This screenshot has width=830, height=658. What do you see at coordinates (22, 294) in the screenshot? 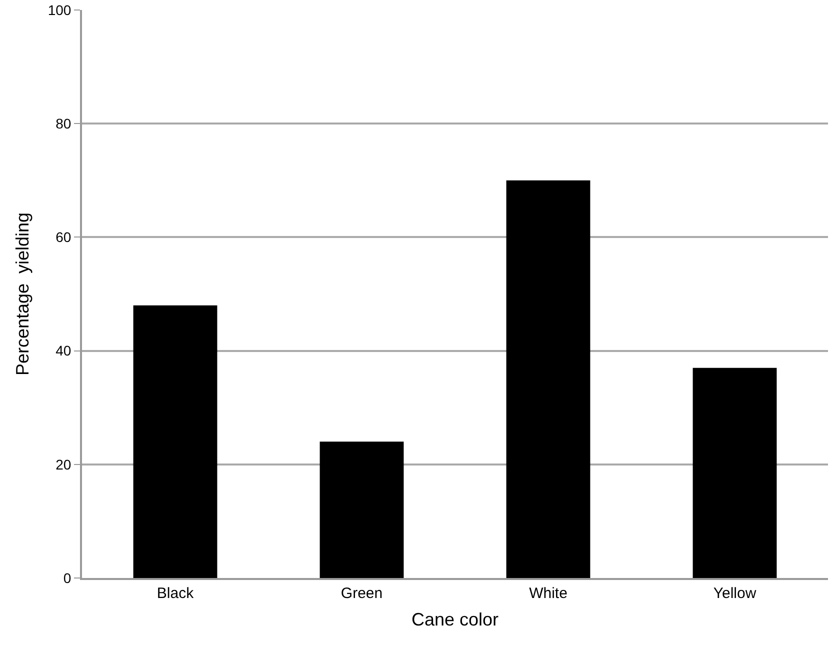
I see `y-axis-title: Percentage yielding` at bounding box center [22, 294].